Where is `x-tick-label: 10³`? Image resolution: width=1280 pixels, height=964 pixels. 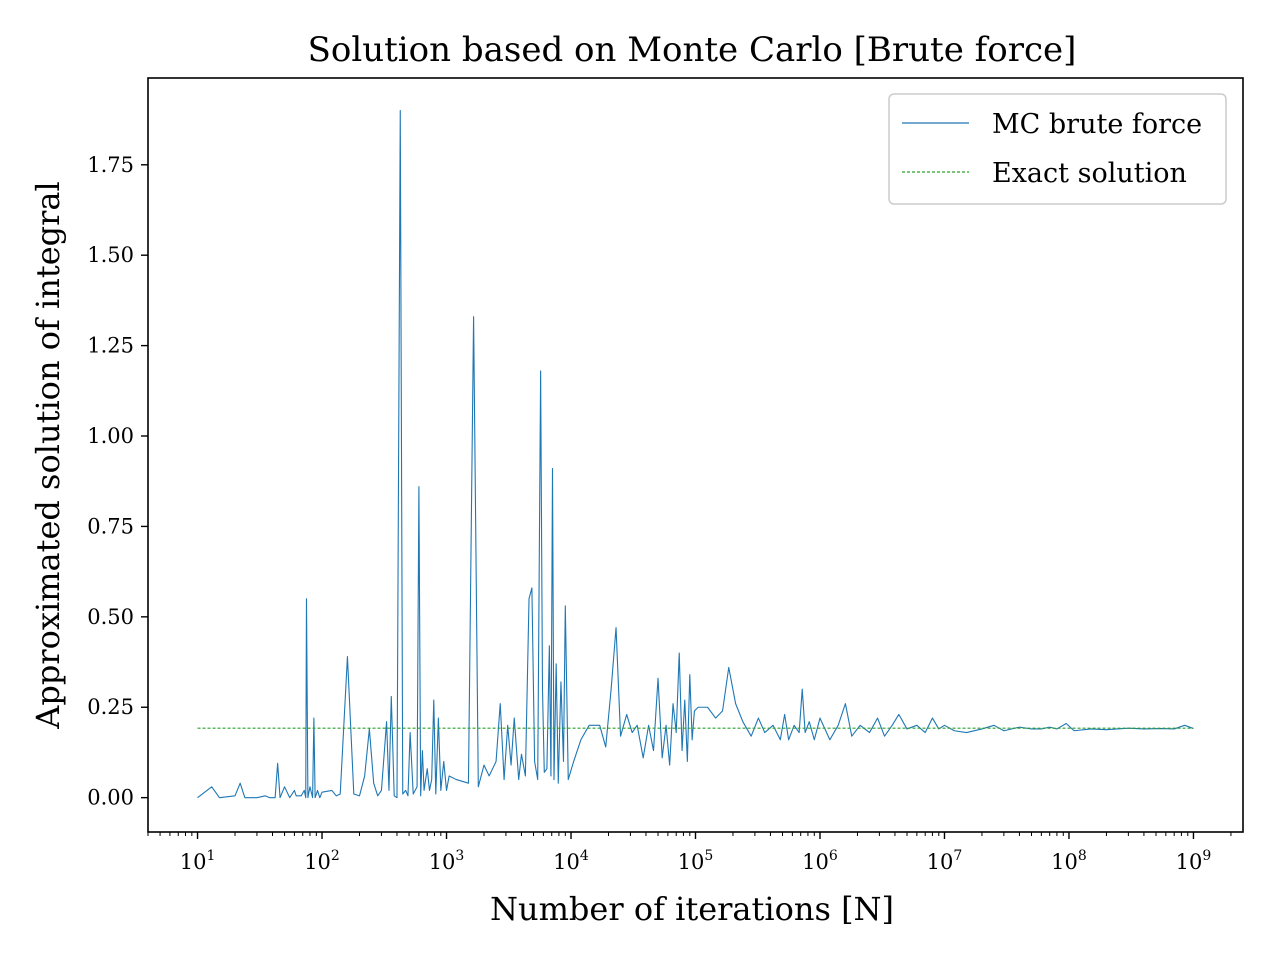
x-tick-label: 10³ is located at coordinates (447, 861).